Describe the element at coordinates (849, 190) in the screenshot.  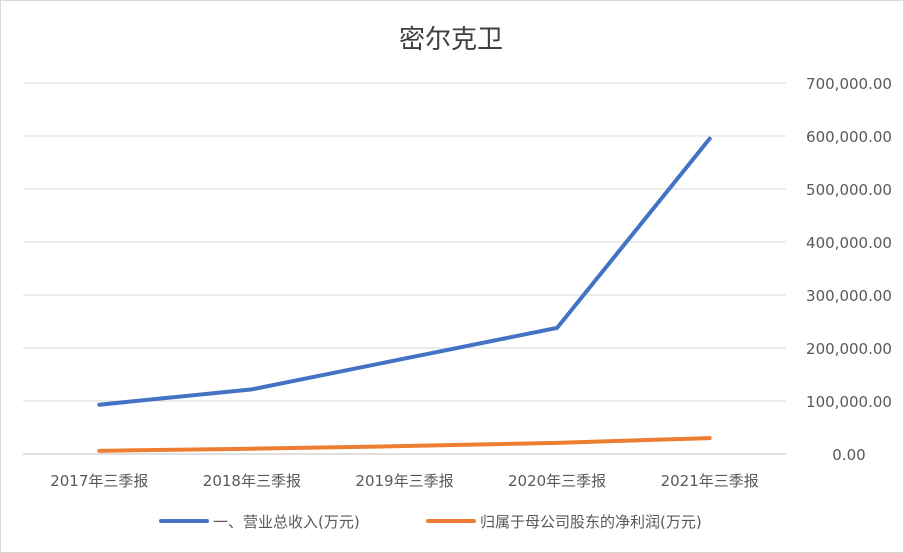
I see `y-tick-label: 500,000.00` at that location.